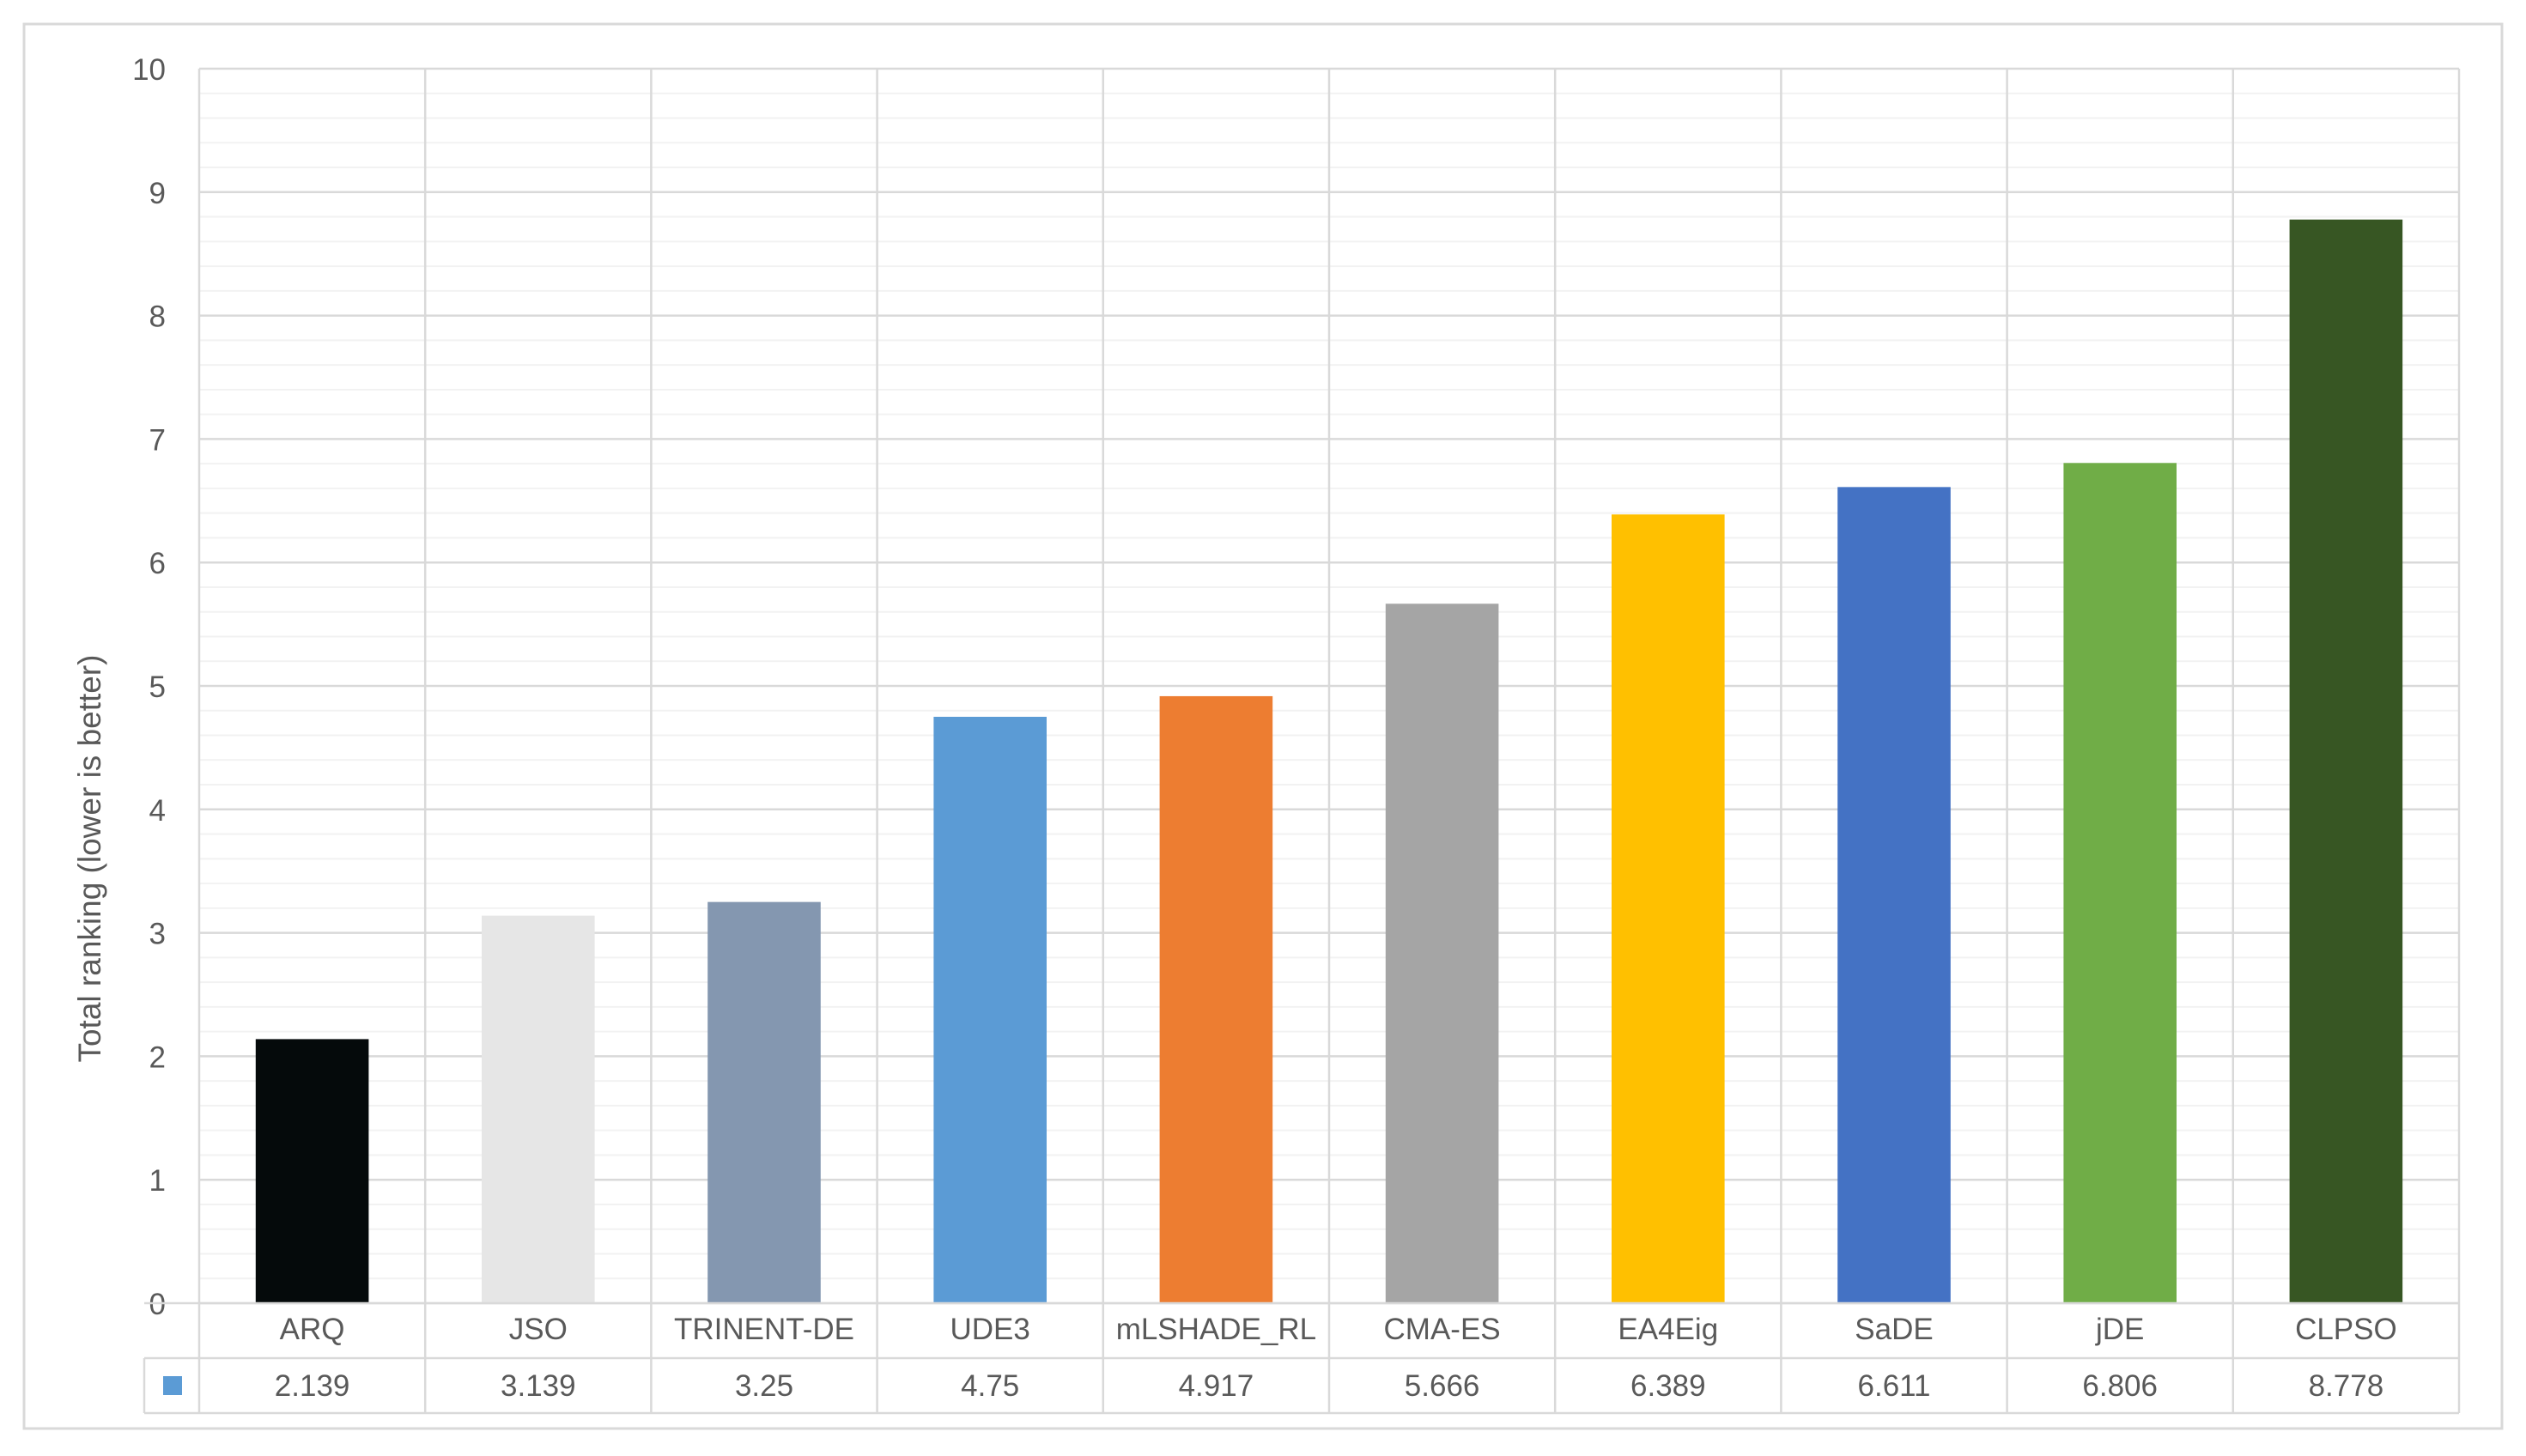  Describe the element at coordinates (2120, 1386) in the screenshot. I see `data-table-value: 6.806` at that location.